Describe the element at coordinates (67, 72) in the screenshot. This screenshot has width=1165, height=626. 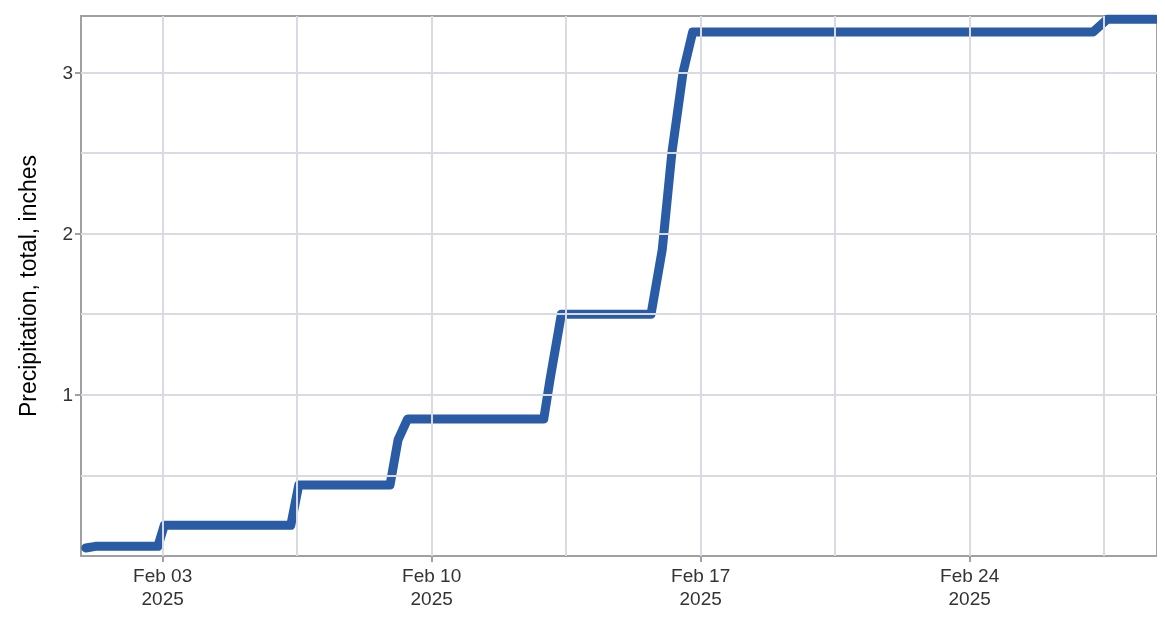
I see `y-tick-label: 3` at that location.